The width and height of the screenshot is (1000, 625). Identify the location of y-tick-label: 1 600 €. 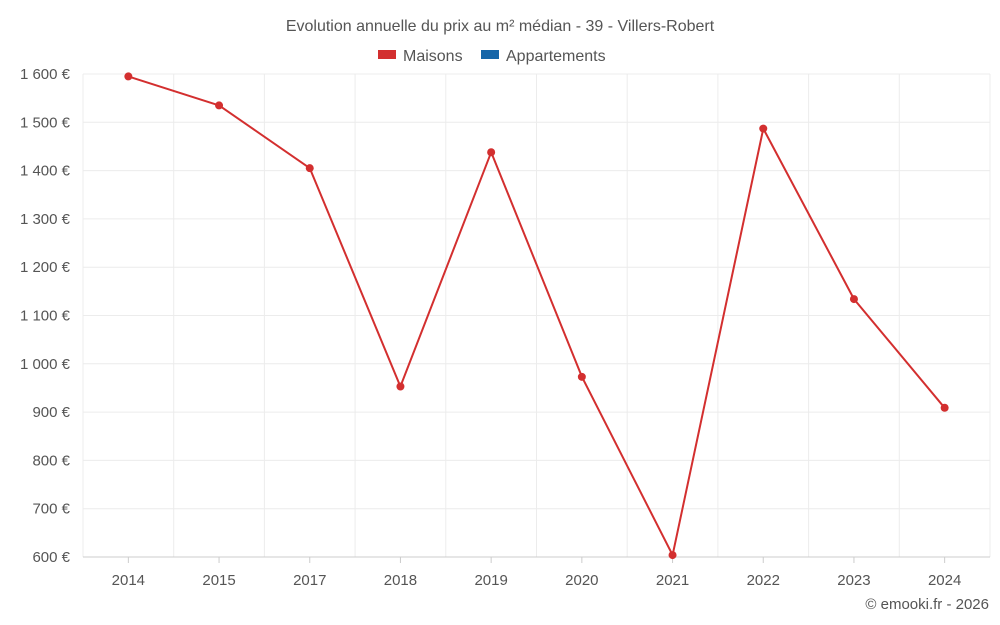
(45, 74).